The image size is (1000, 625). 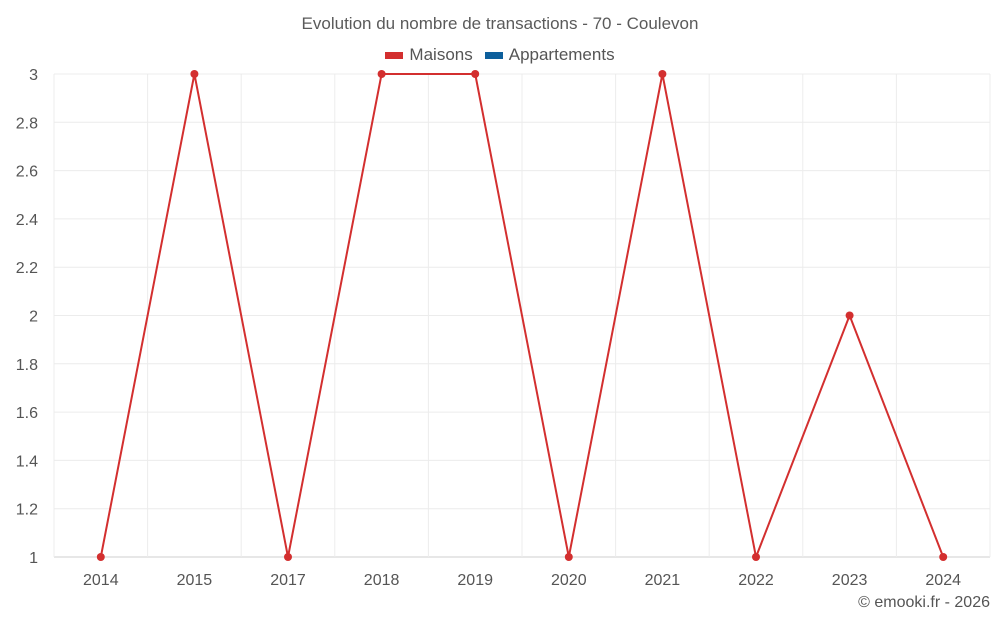 I want to click on x-tick-label: 2024, so click(x=943, y=580).